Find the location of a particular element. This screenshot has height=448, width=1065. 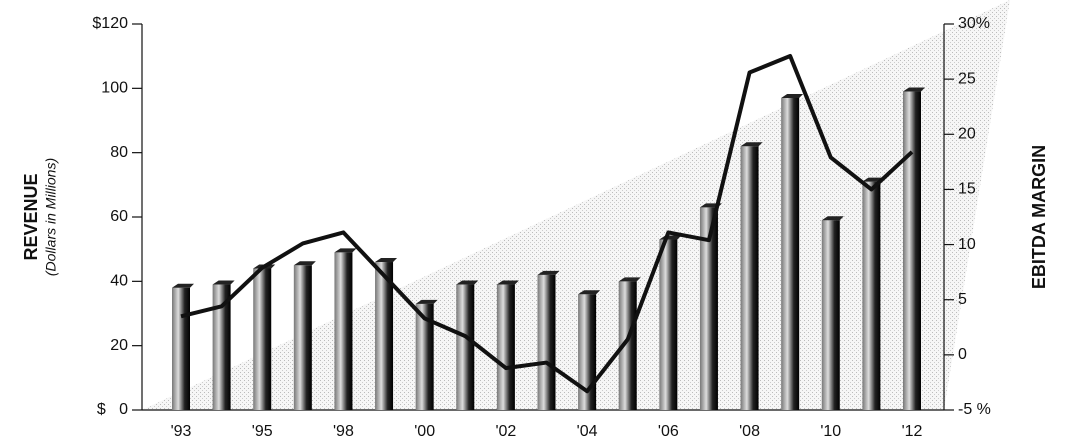

y2-tick-label: 10 is located at coordinates (967, 244).